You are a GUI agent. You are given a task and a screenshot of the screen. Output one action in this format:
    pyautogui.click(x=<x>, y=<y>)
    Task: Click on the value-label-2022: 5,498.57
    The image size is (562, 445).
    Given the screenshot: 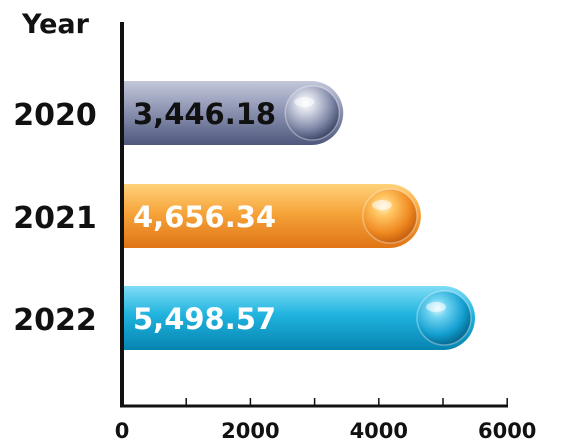 What is the action you would take?
    pyautogui.click(x=204, y=319)
    